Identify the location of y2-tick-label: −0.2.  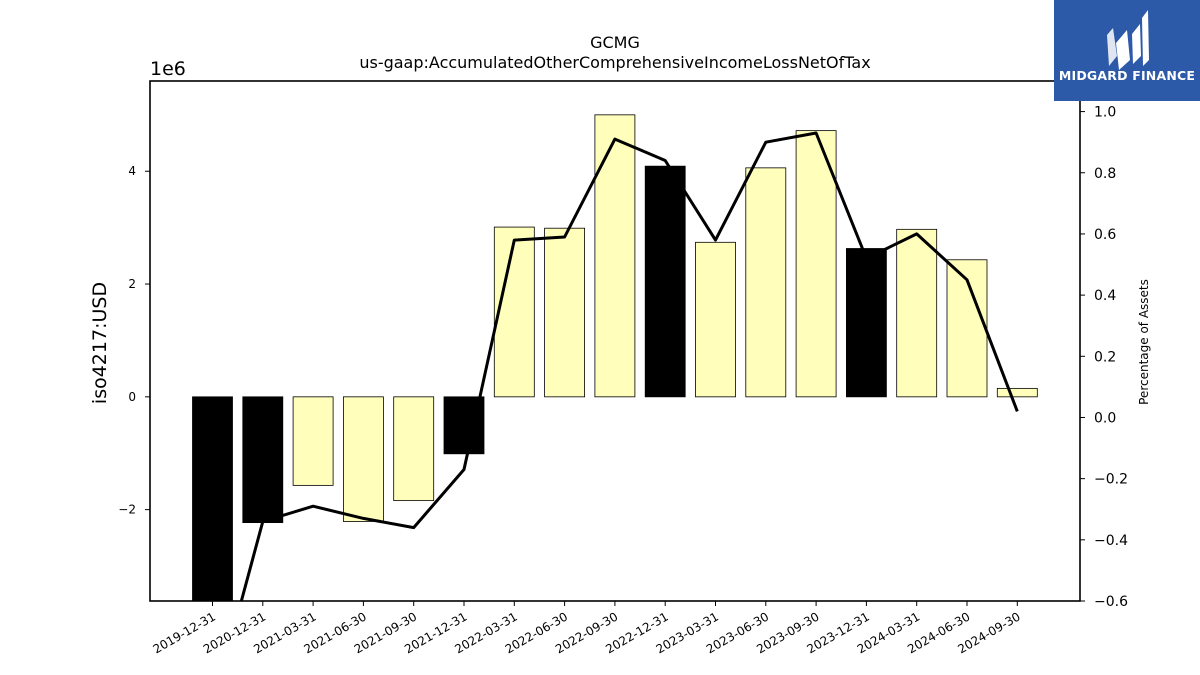
(1111, 480).